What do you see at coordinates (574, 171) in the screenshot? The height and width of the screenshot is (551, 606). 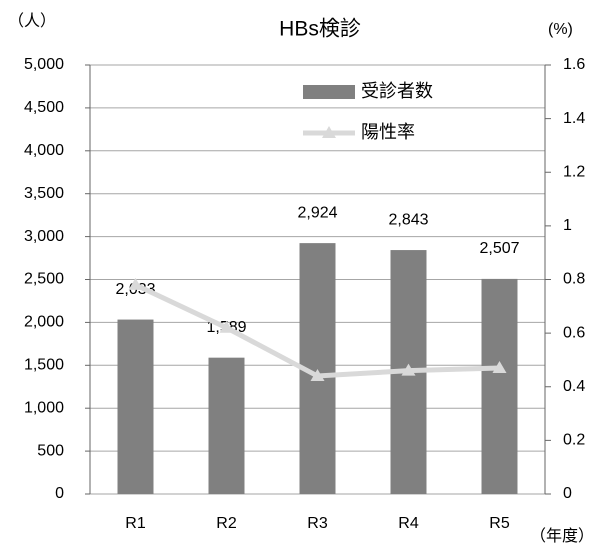 I see `y2-tick-label: 1.2` at bounding box center [574, 171].